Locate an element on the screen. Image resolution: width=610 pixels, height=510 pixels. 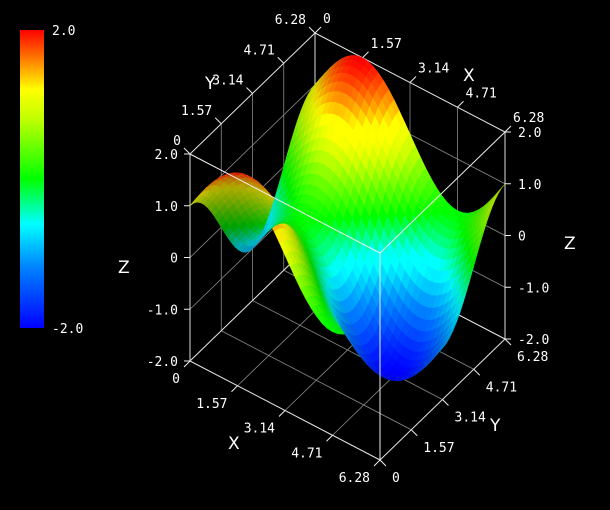
z-tick-label-right: 0 is located at coordinates (522, 237).